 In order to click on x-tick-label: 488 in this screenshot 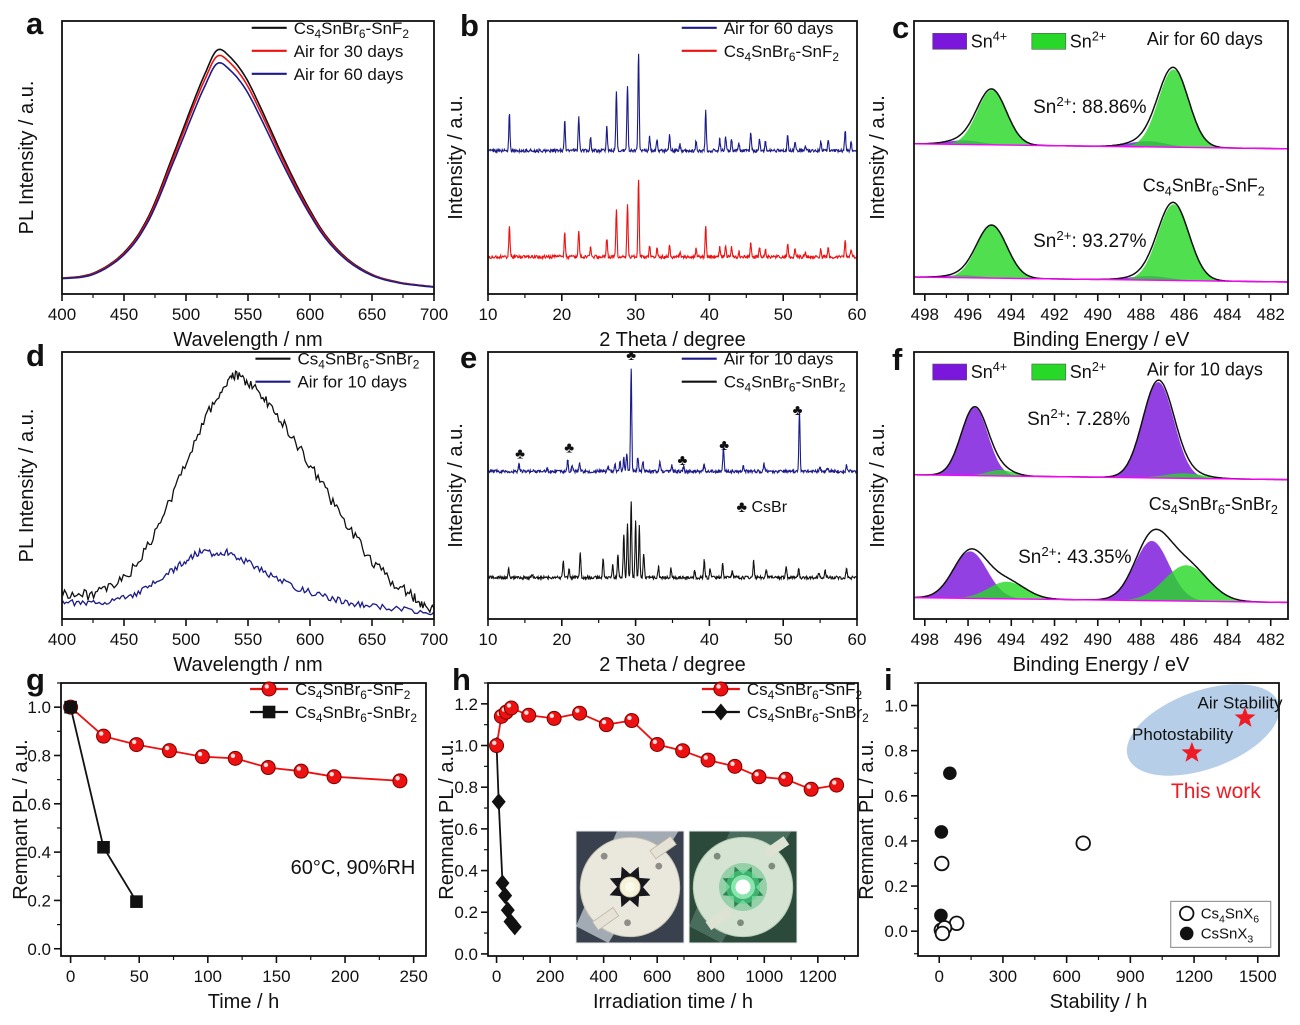, I will do `click(1141, 314)`.